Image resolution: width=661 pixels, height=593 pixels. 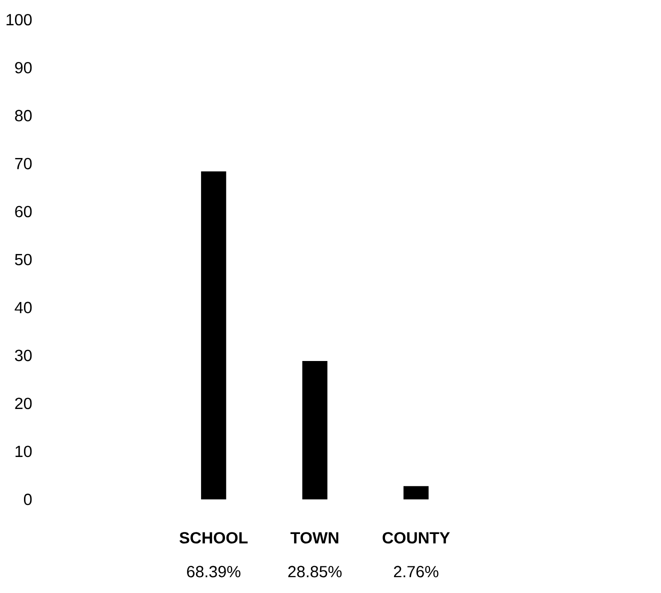 What do you see at coordinates (214, 538) in the screenshot?
I see `x-tick-label: SCHOOL` at bounding box center [214, 538].